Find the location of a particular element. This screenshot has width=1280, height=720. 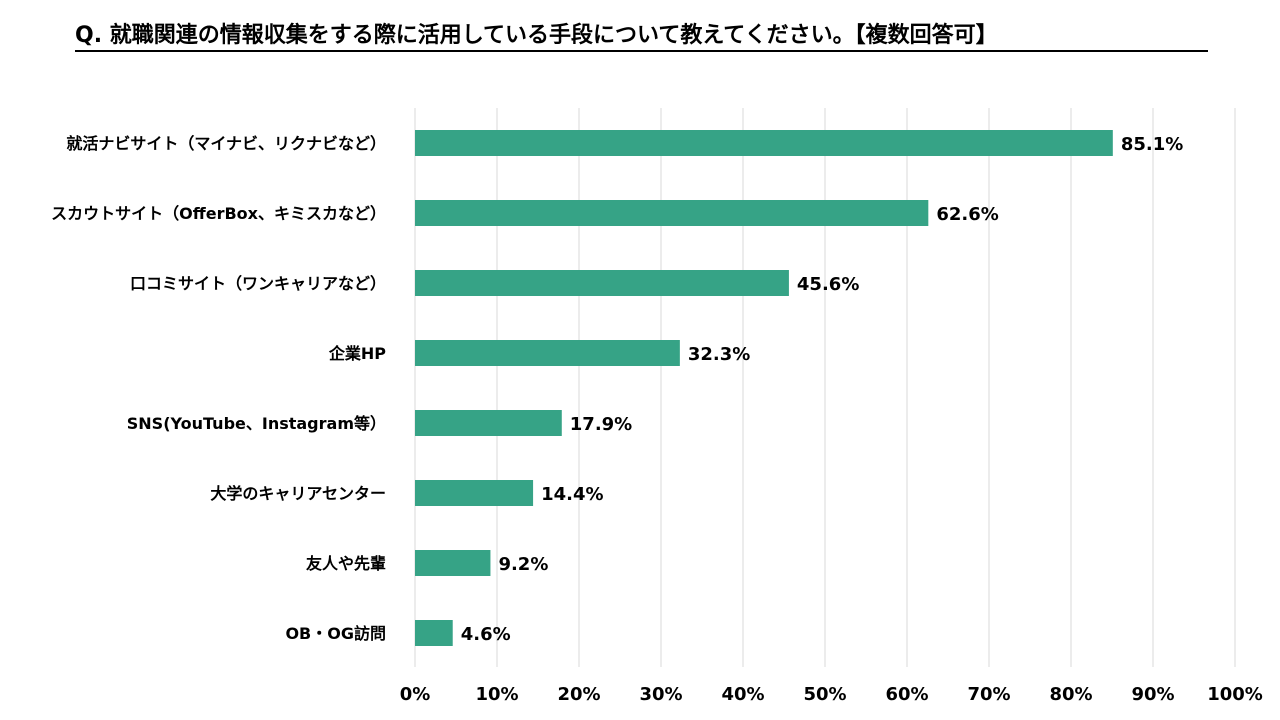

x-tick-label: 80% is located at coordinates (1070, 694).